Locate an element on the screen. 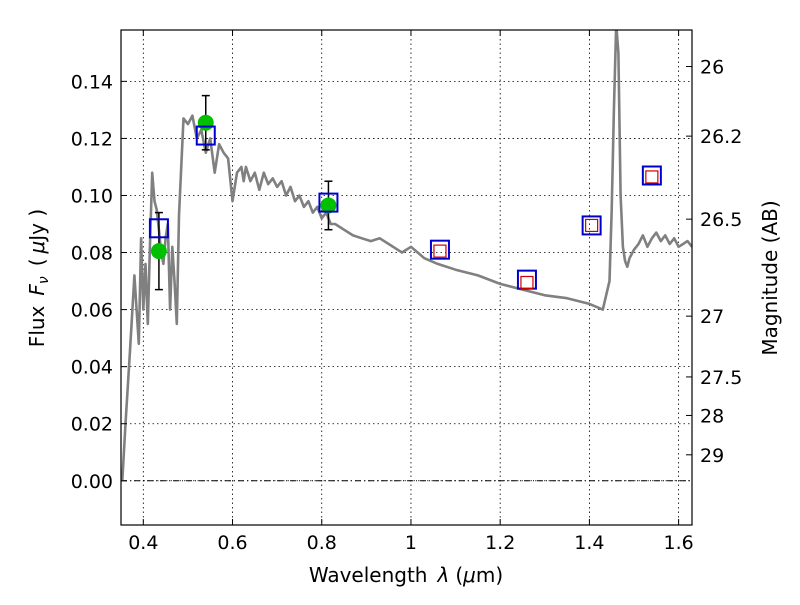 The image size is (800, 605). x-tick-label: 1.4 is located at coordinates (589, 543).